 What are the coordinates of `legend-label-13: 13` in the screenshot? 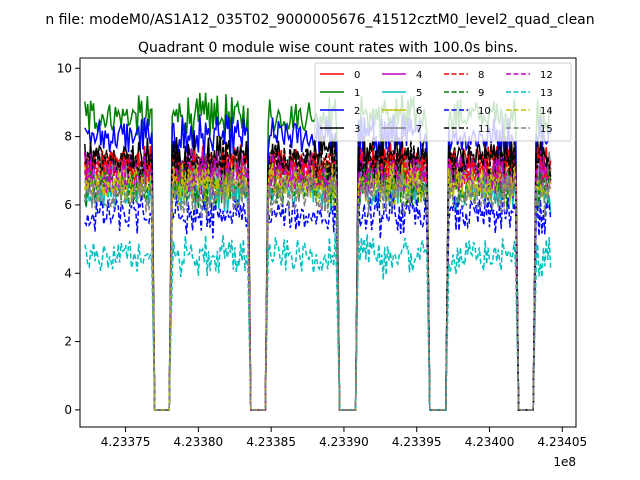 It's located at (546, 93).